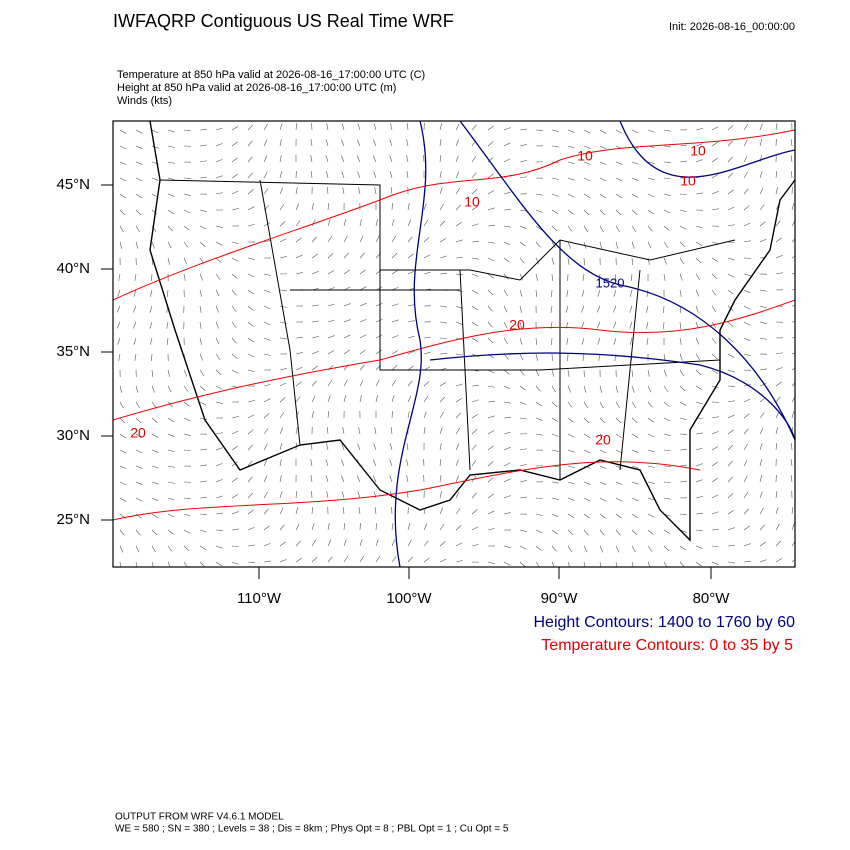 This screenshot has height=850, width=850. I want to click on title: IWFAQRP Contiguous US Real Time WRF, so click(283, 21).